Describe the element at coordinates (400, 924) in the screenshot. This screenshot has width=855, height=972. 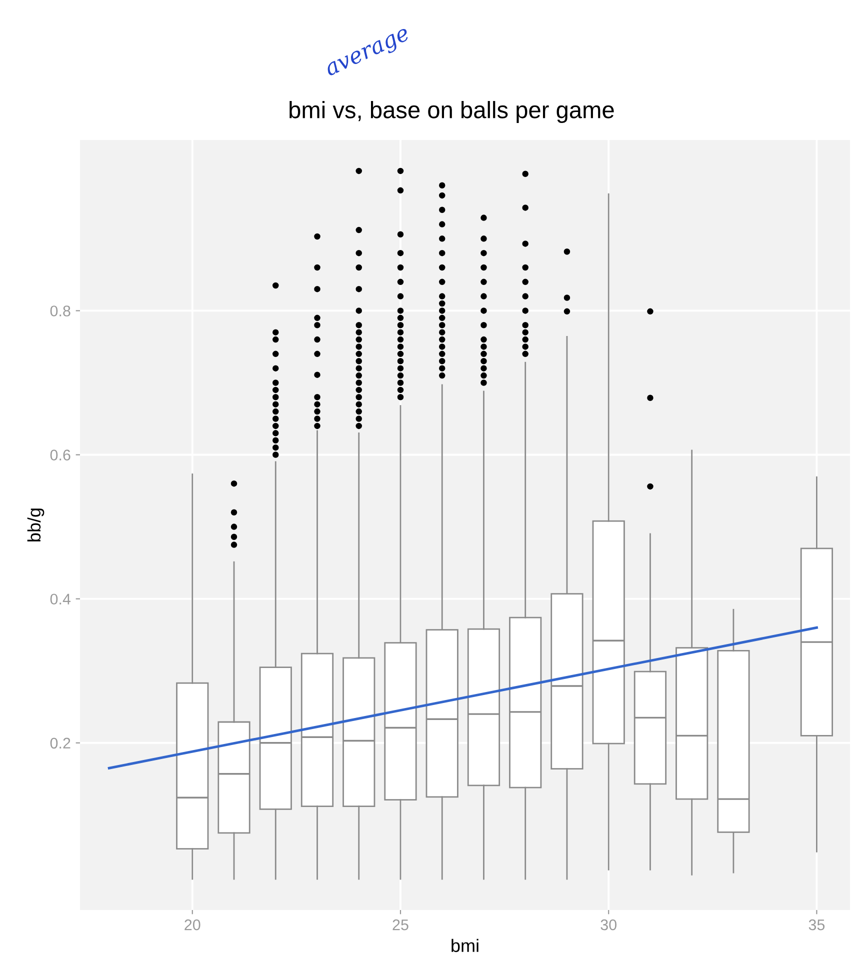
I see `x-tick-label: 25` at that location.